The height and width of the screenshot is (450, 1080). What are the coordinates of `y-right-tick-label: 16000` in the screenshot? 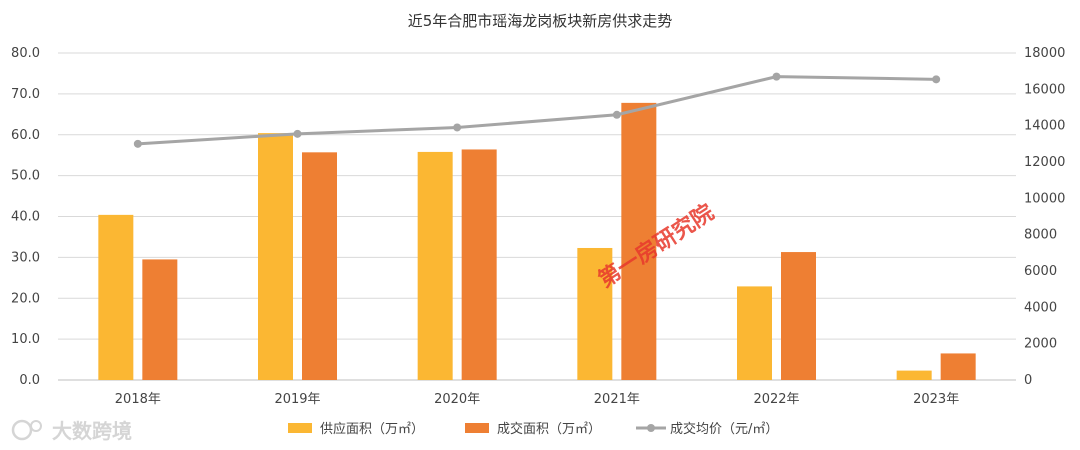 It's located at (1044, 89).